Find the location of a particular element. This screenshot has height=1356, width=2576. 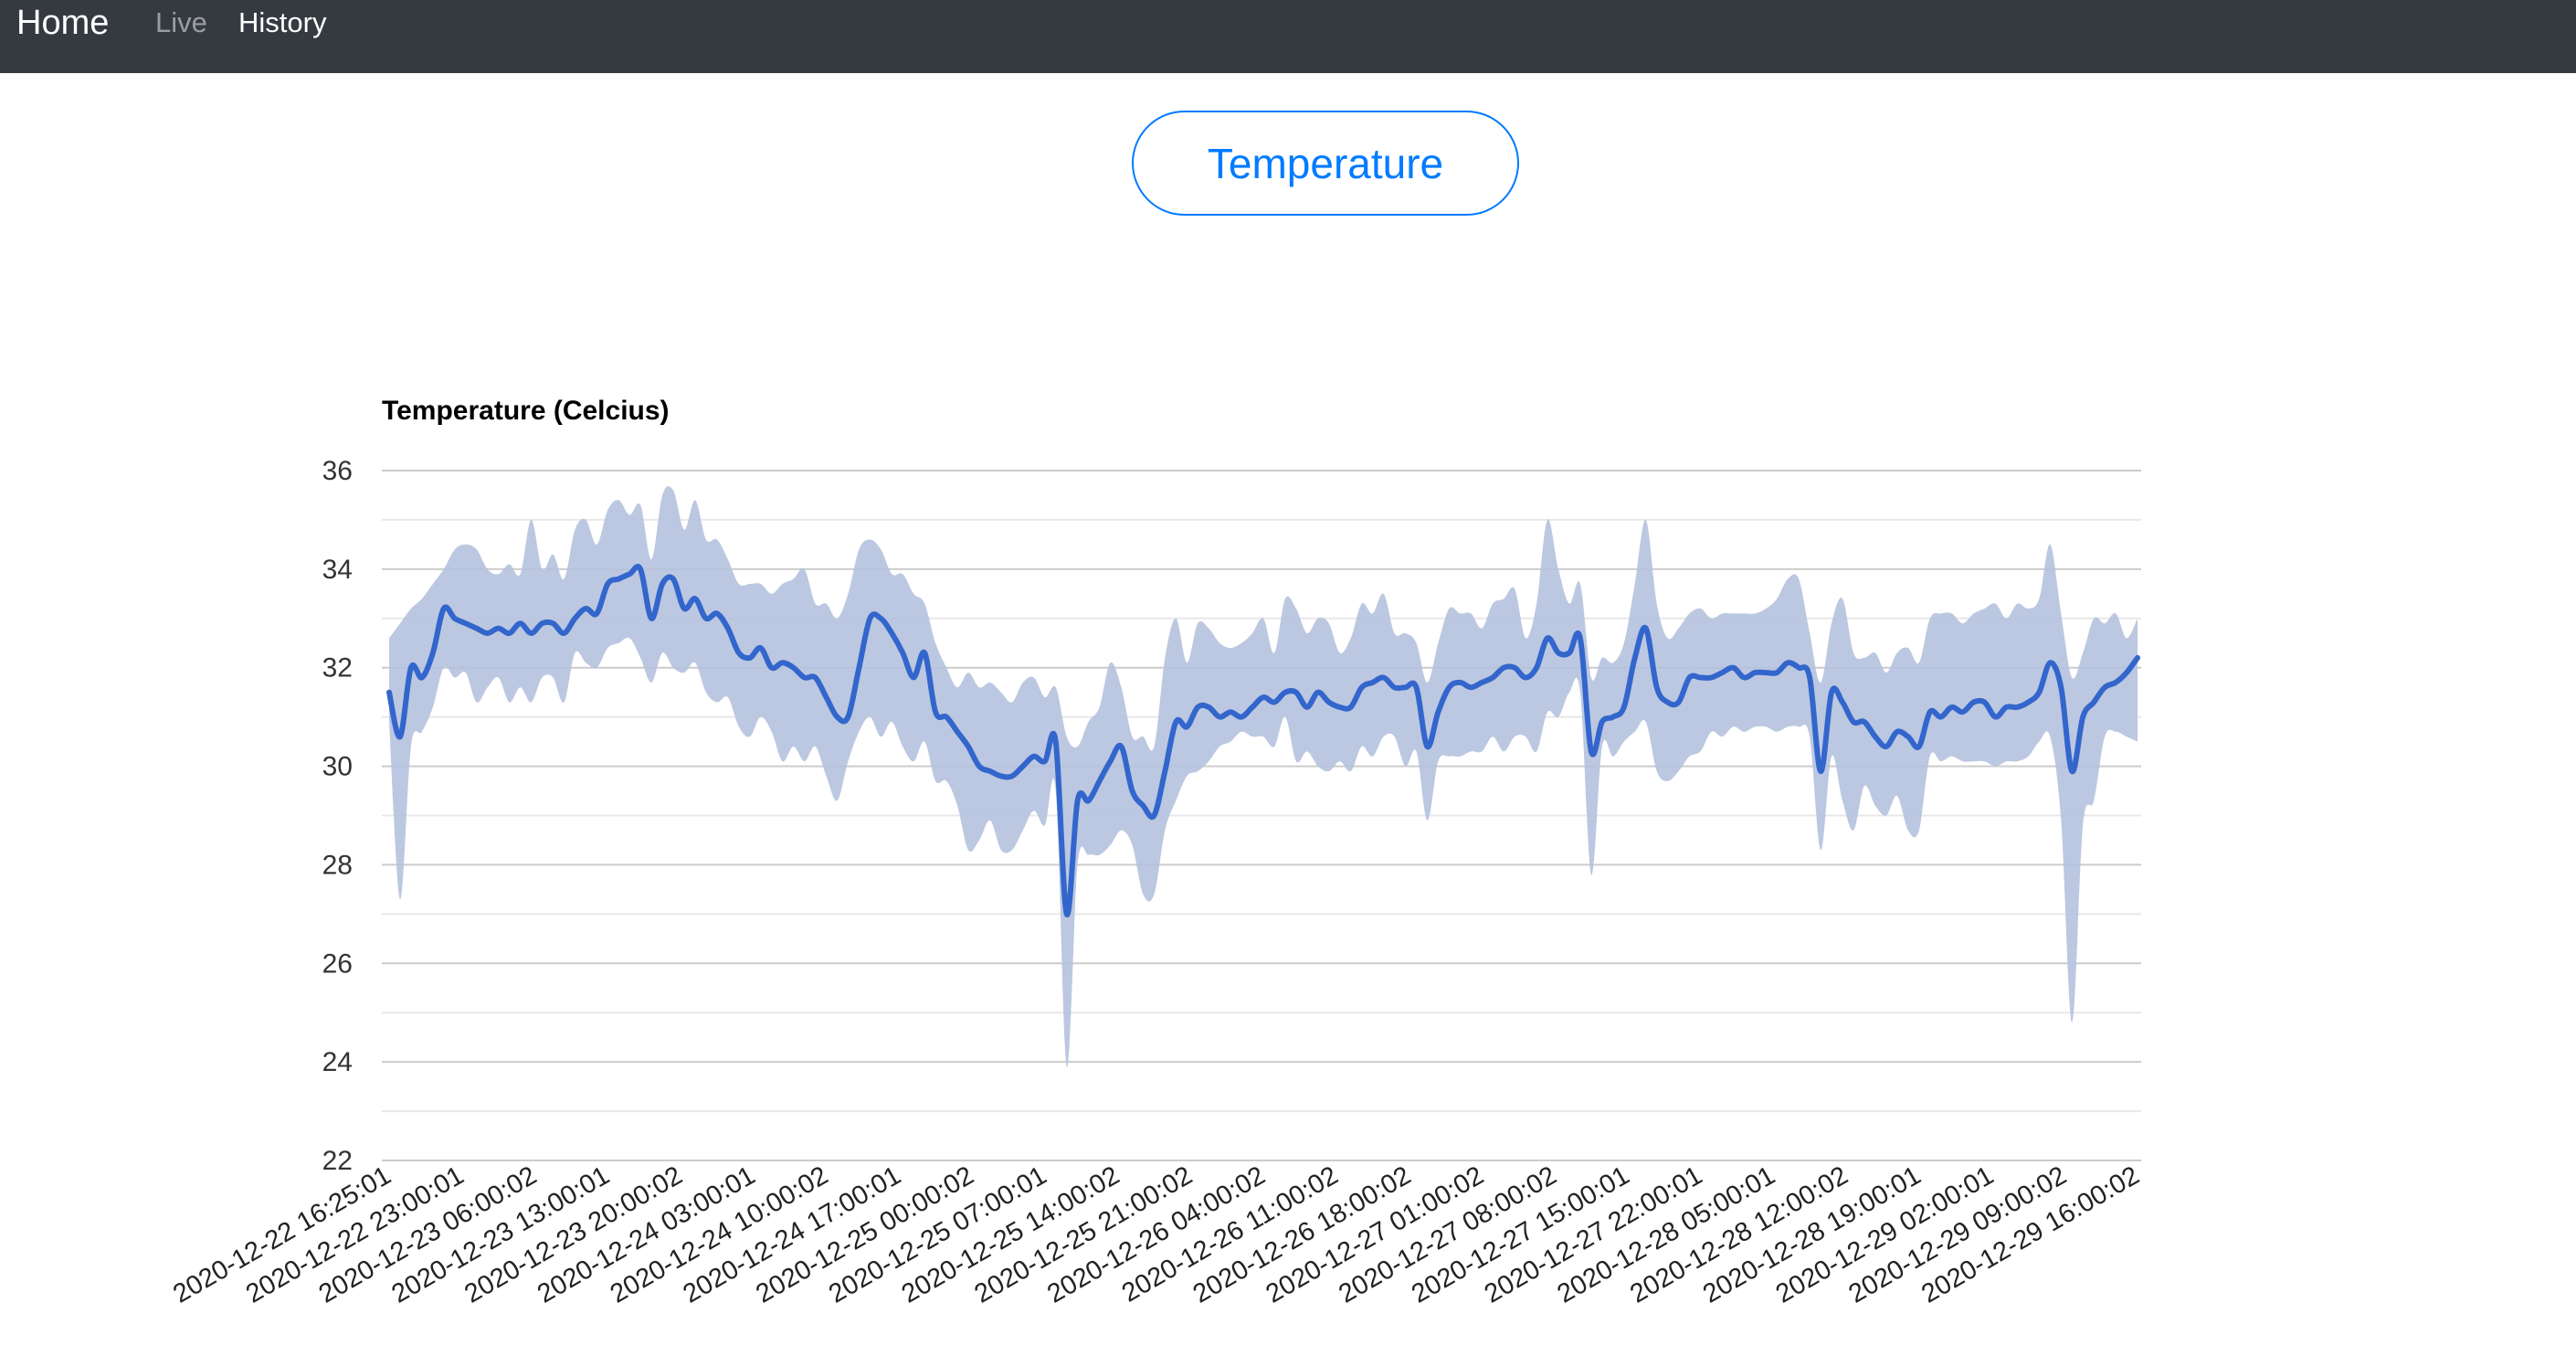

y-tick-label: 22 is located at coordinates (337, 1161).